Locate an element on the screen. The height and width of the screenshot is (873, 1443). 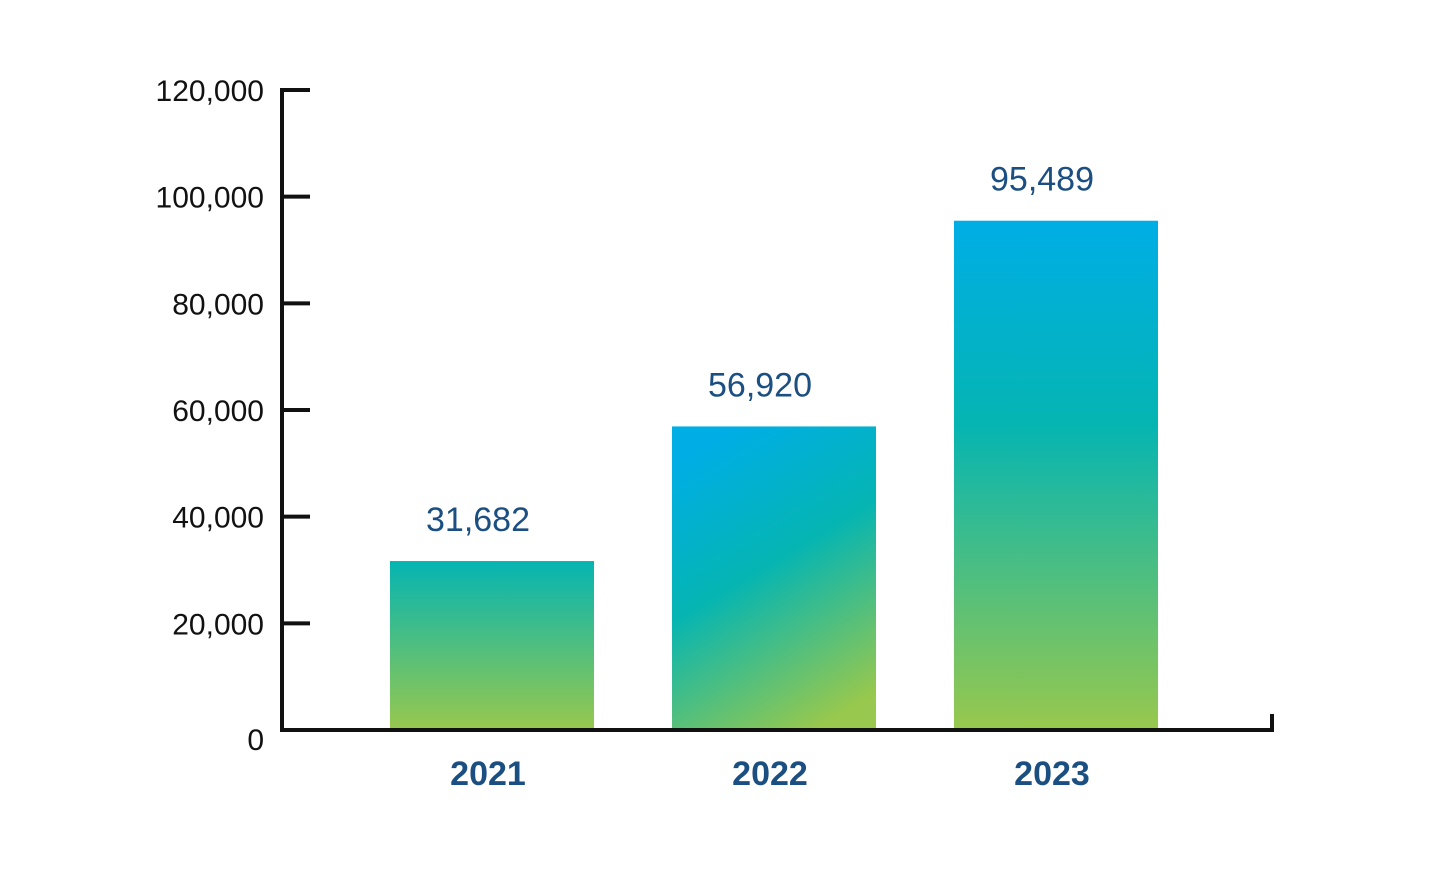
bar-value-label: 95,489 is located at coordinates (1042, 180).